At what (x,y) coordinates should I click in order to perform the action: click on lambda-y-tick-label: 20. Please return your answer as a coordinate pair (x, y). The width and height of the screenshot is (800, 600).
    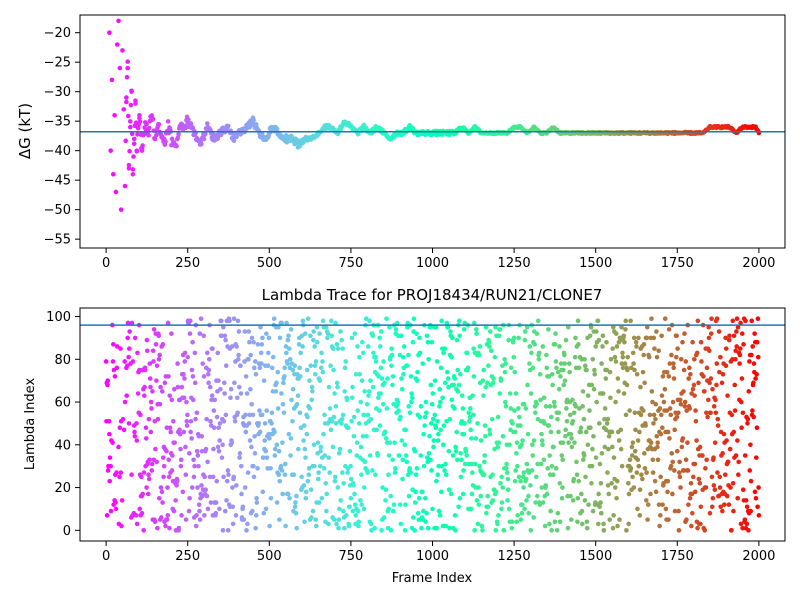
    Looking at the image, I should click on (62, 488).